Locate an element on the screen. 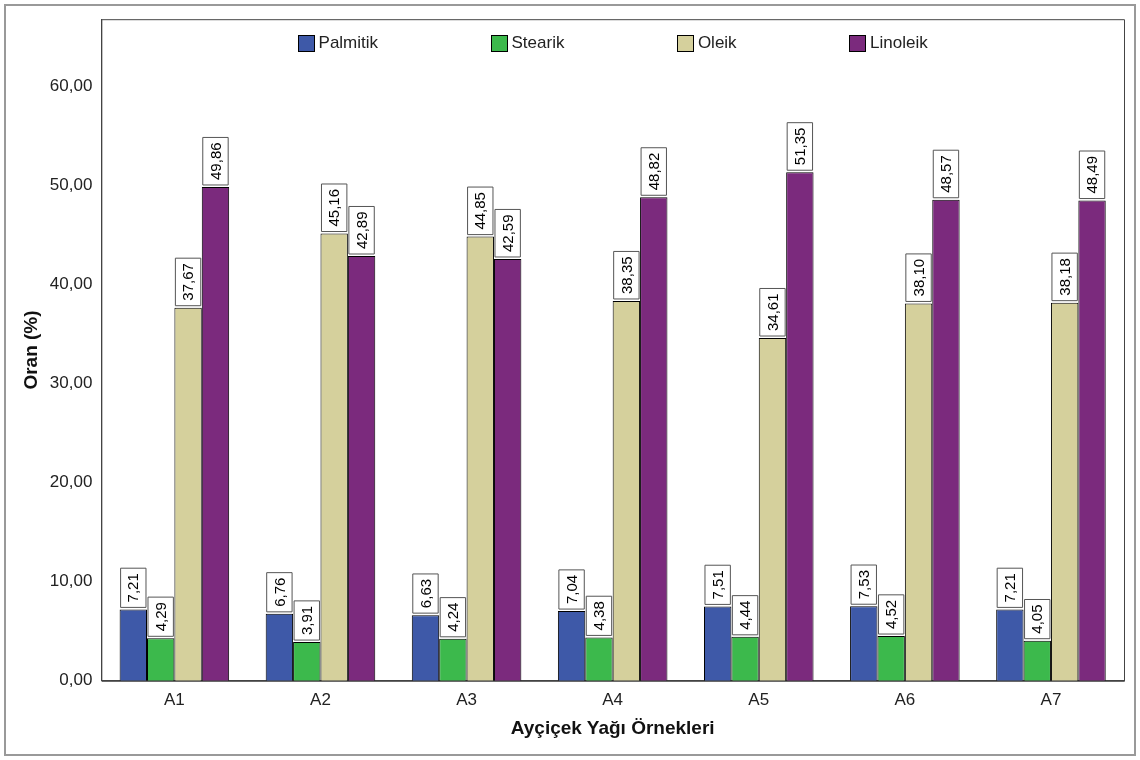 This screenshot has height=760, width=1140. data-label: 38,10 is located at coordinates (918, 277).